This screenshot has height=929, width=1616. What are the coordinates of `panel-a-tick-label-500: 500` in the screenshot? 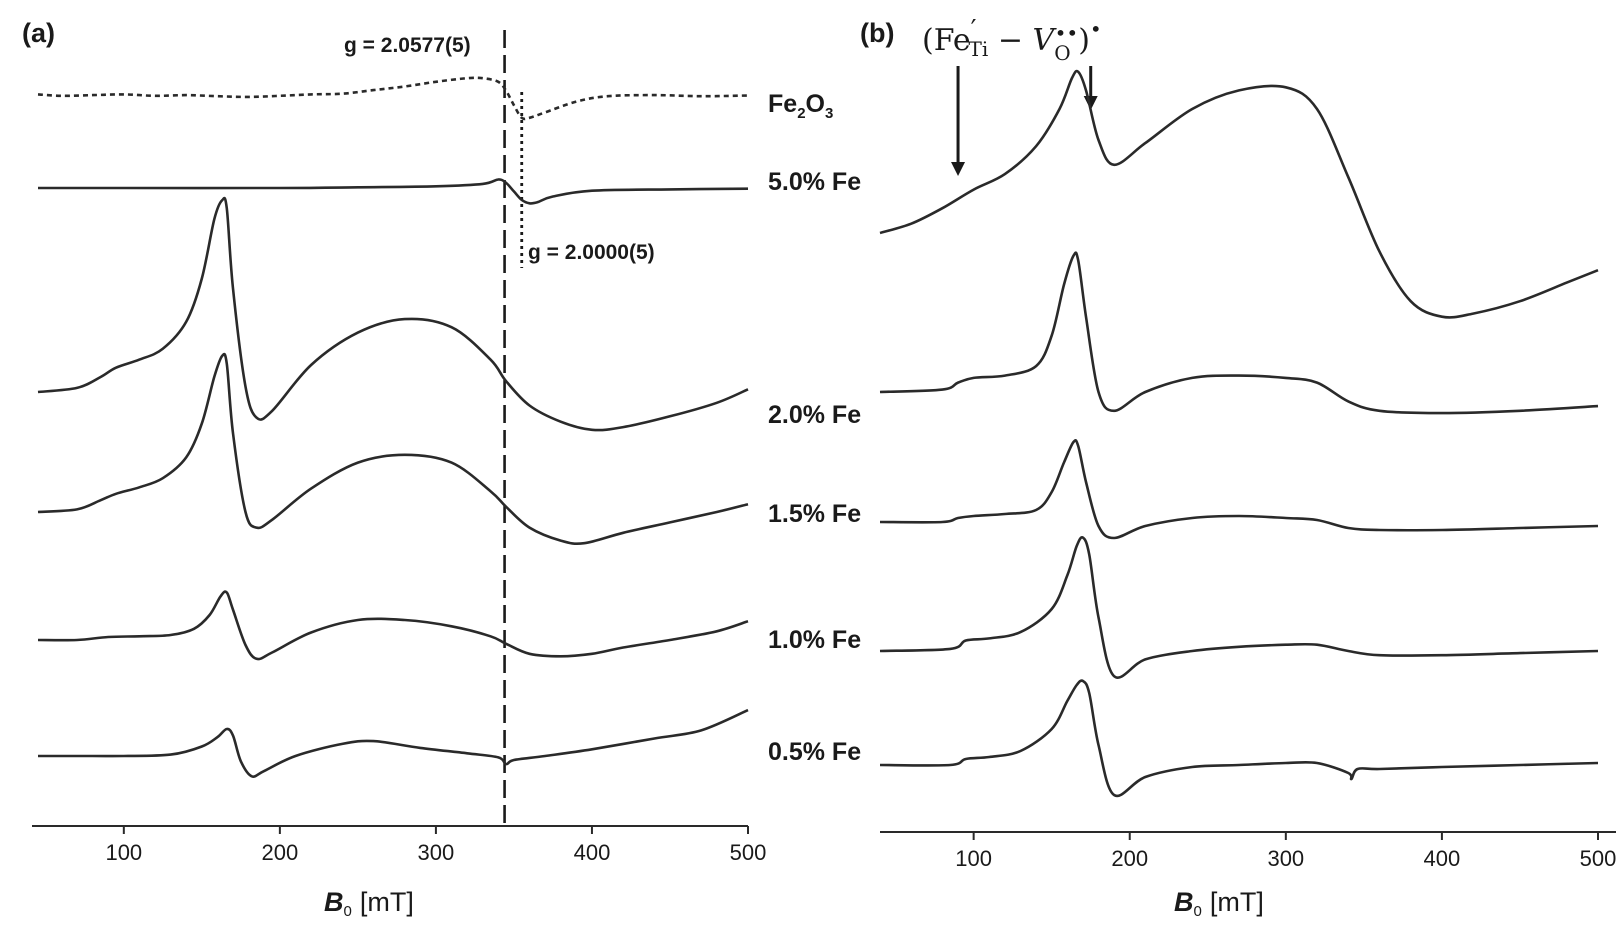 It's located at (748, 852).